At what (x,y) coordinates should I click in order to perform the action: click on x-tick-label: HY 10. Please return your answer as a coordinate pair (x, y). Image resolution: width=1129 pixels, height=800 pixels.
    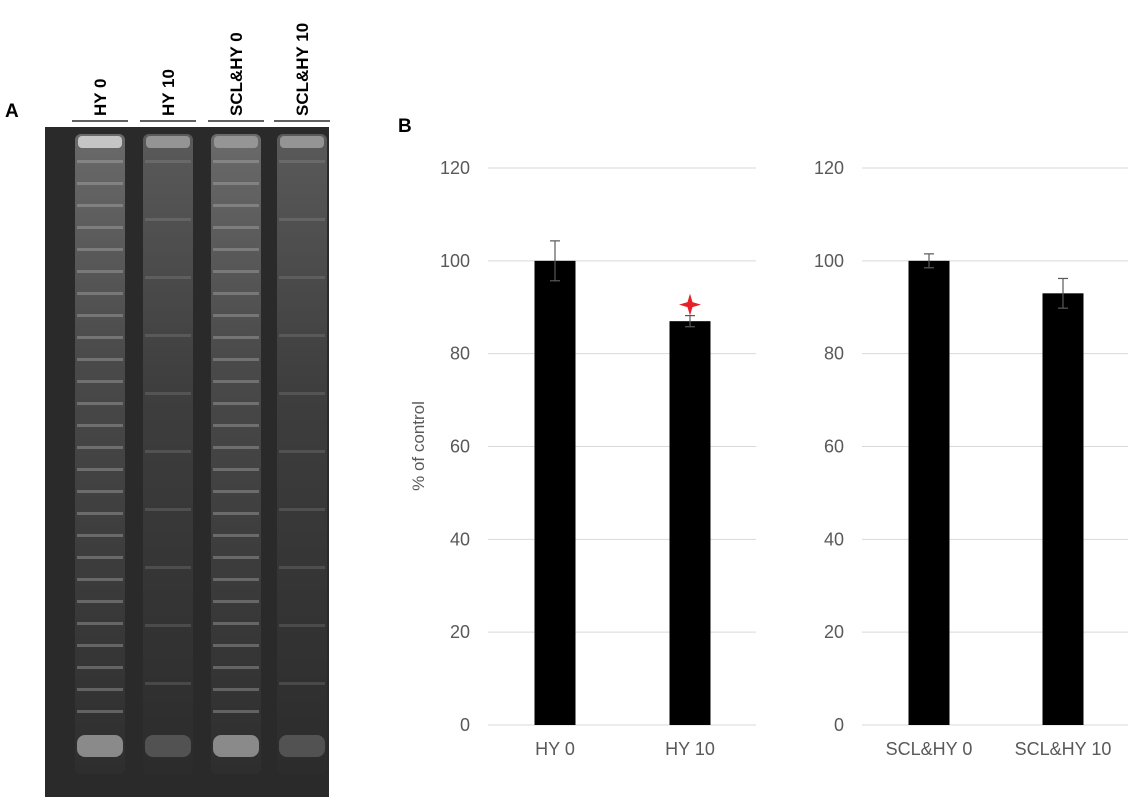
    Looking at the image, I should click on (690, 749).